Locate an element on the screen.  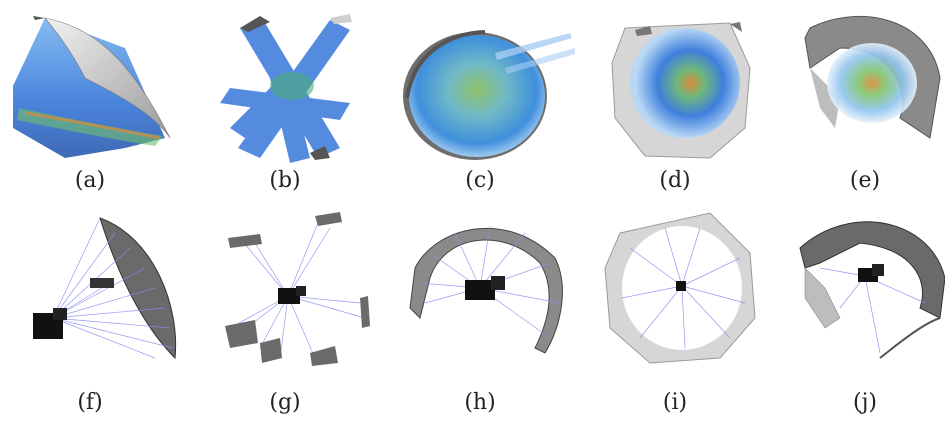
panel-b-voxel-rays is located at coordinates (285, 90).